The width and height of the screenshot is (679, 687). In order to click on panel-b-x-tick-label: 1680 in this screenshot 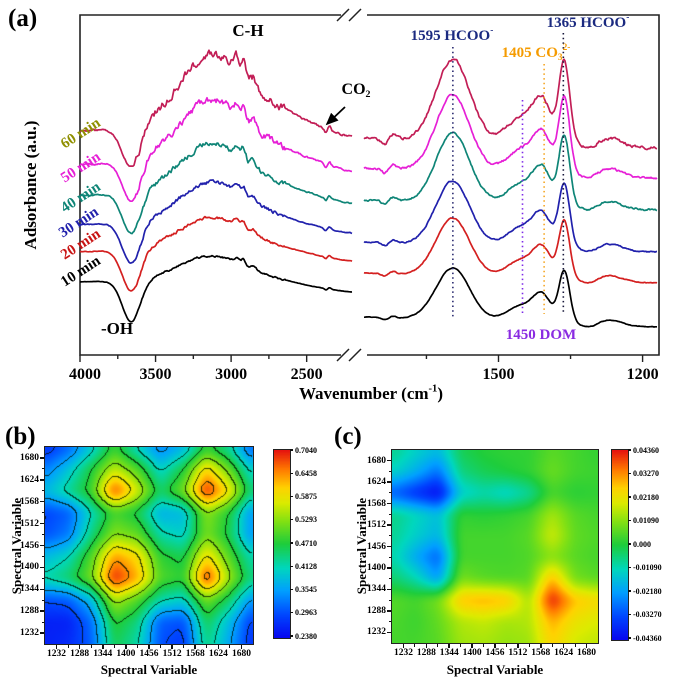, I will do `click(241, 654)`.